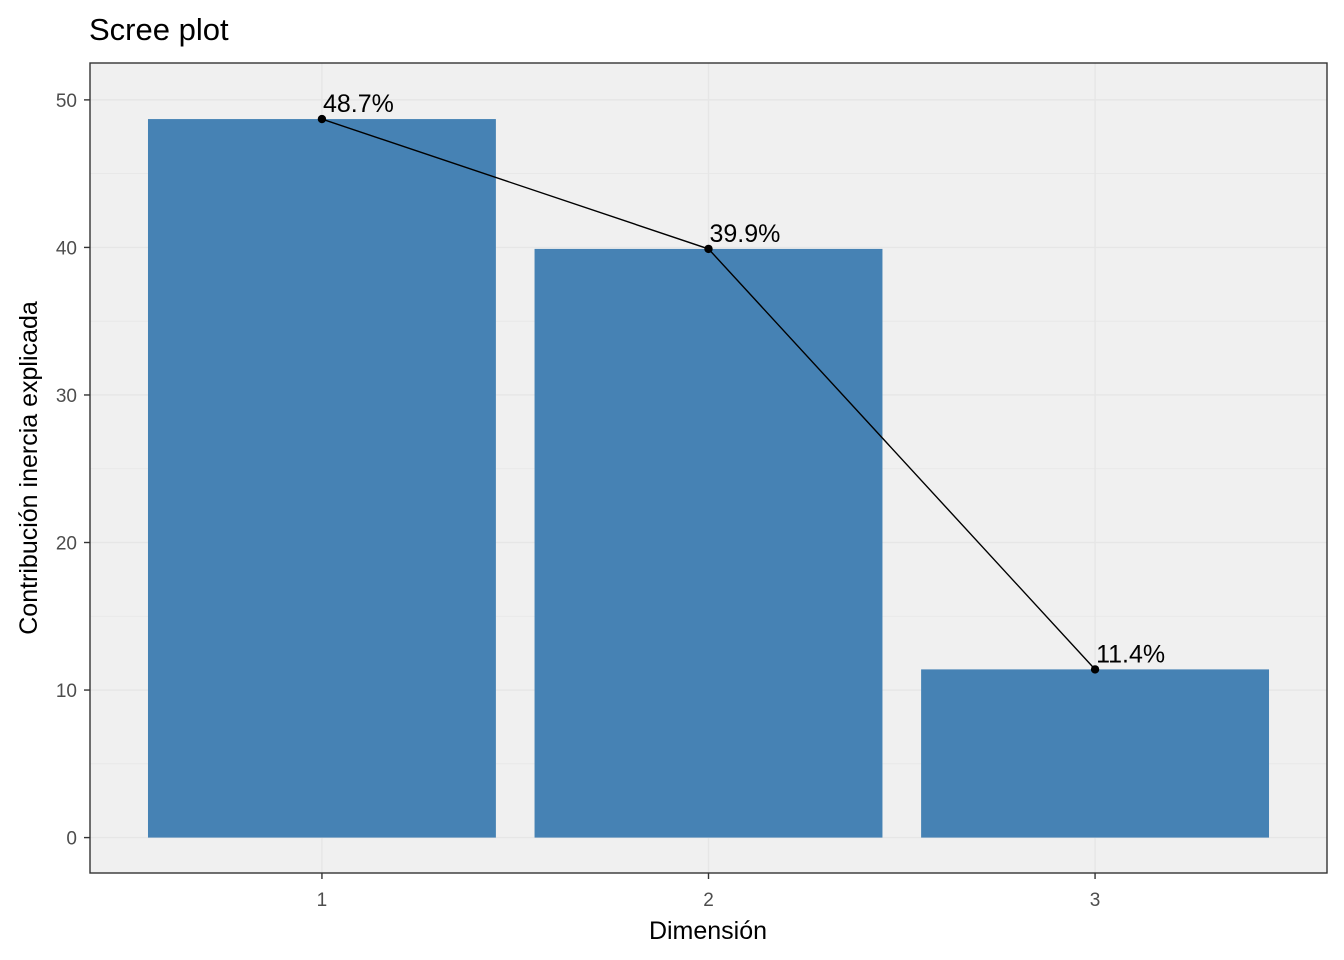 The width and height of the screenshot is (1344, 960). I want to click on x-axis: 1 2 3, so click(709, 892).